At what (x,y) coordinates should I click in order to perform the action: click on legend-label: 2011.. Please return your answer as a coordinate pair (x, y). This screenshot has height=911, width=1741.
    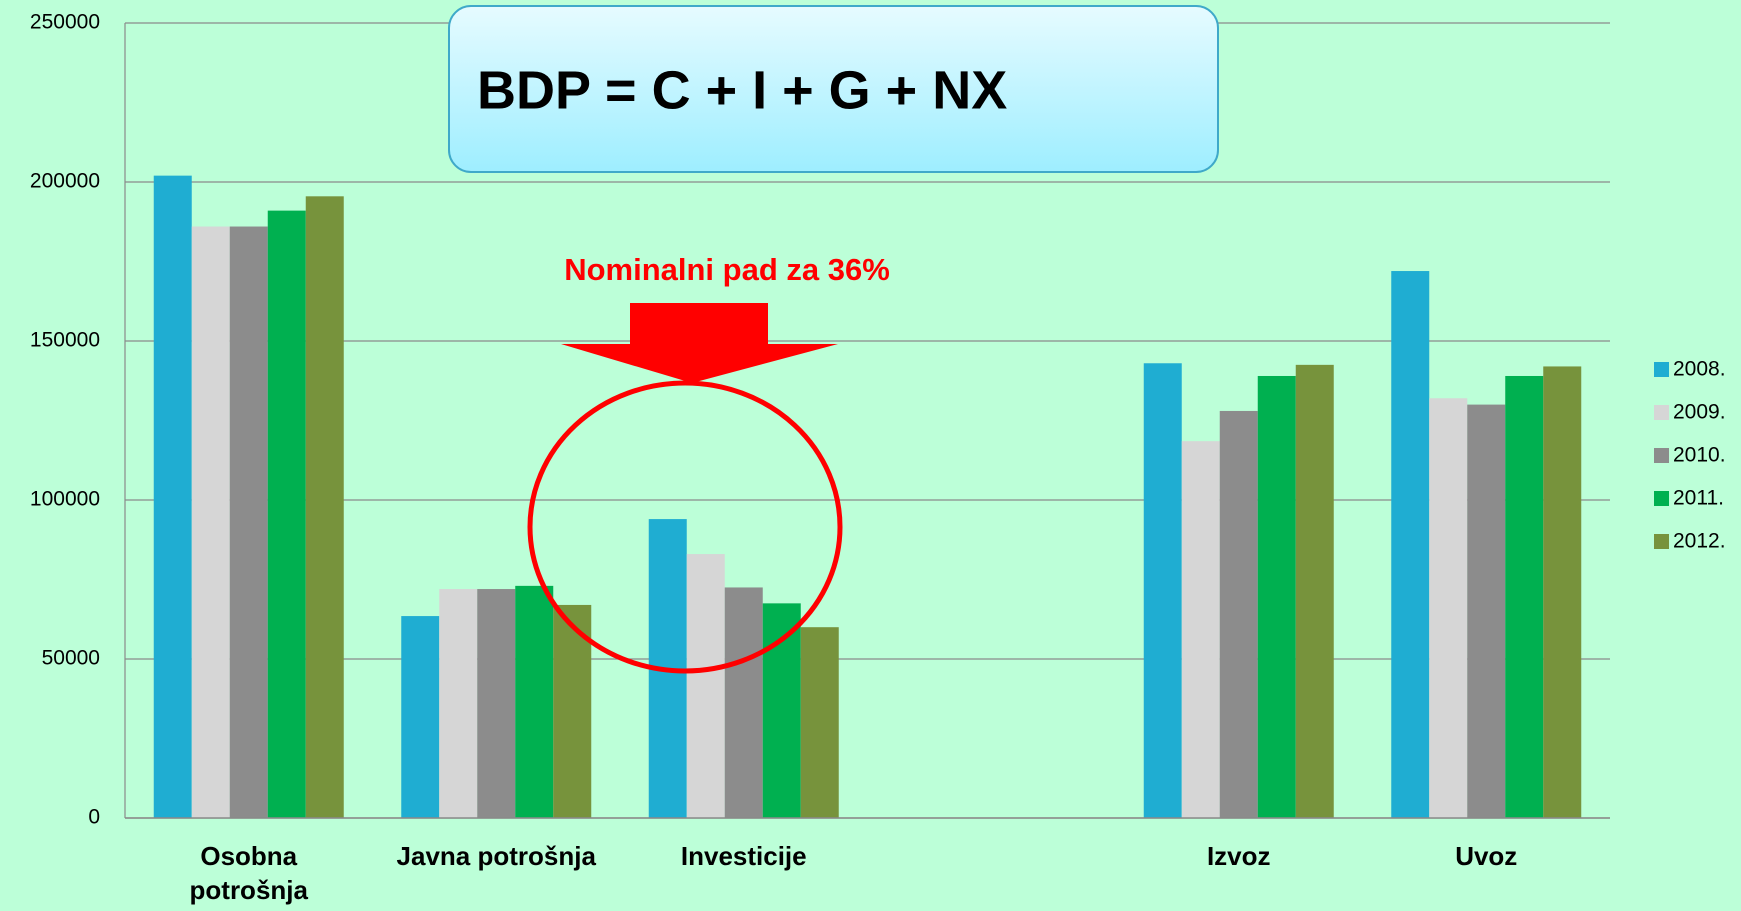
    Looking at the image, I should click on (1698, 498).